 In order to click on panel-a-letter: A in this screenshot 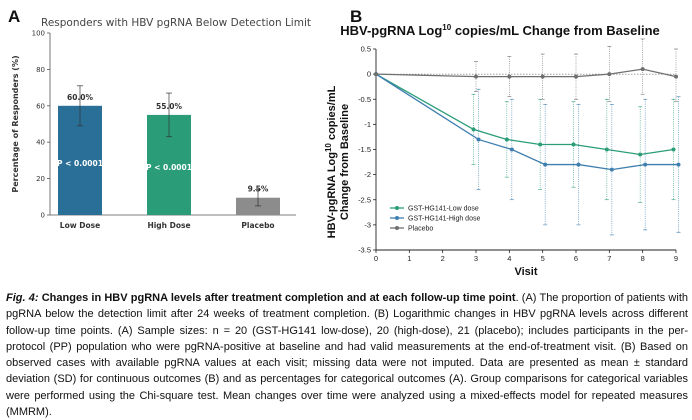, I will do `click(14, 16)`.